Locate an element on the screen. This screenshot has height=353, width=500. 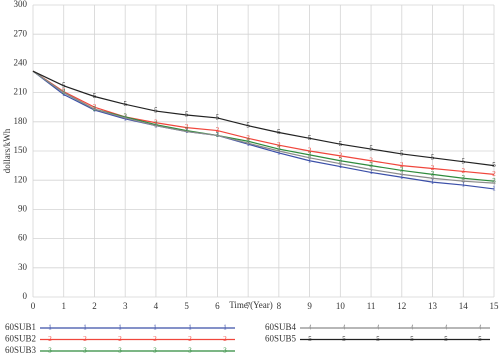
x-tick-label: 9 is located at coordinates (309, 306).